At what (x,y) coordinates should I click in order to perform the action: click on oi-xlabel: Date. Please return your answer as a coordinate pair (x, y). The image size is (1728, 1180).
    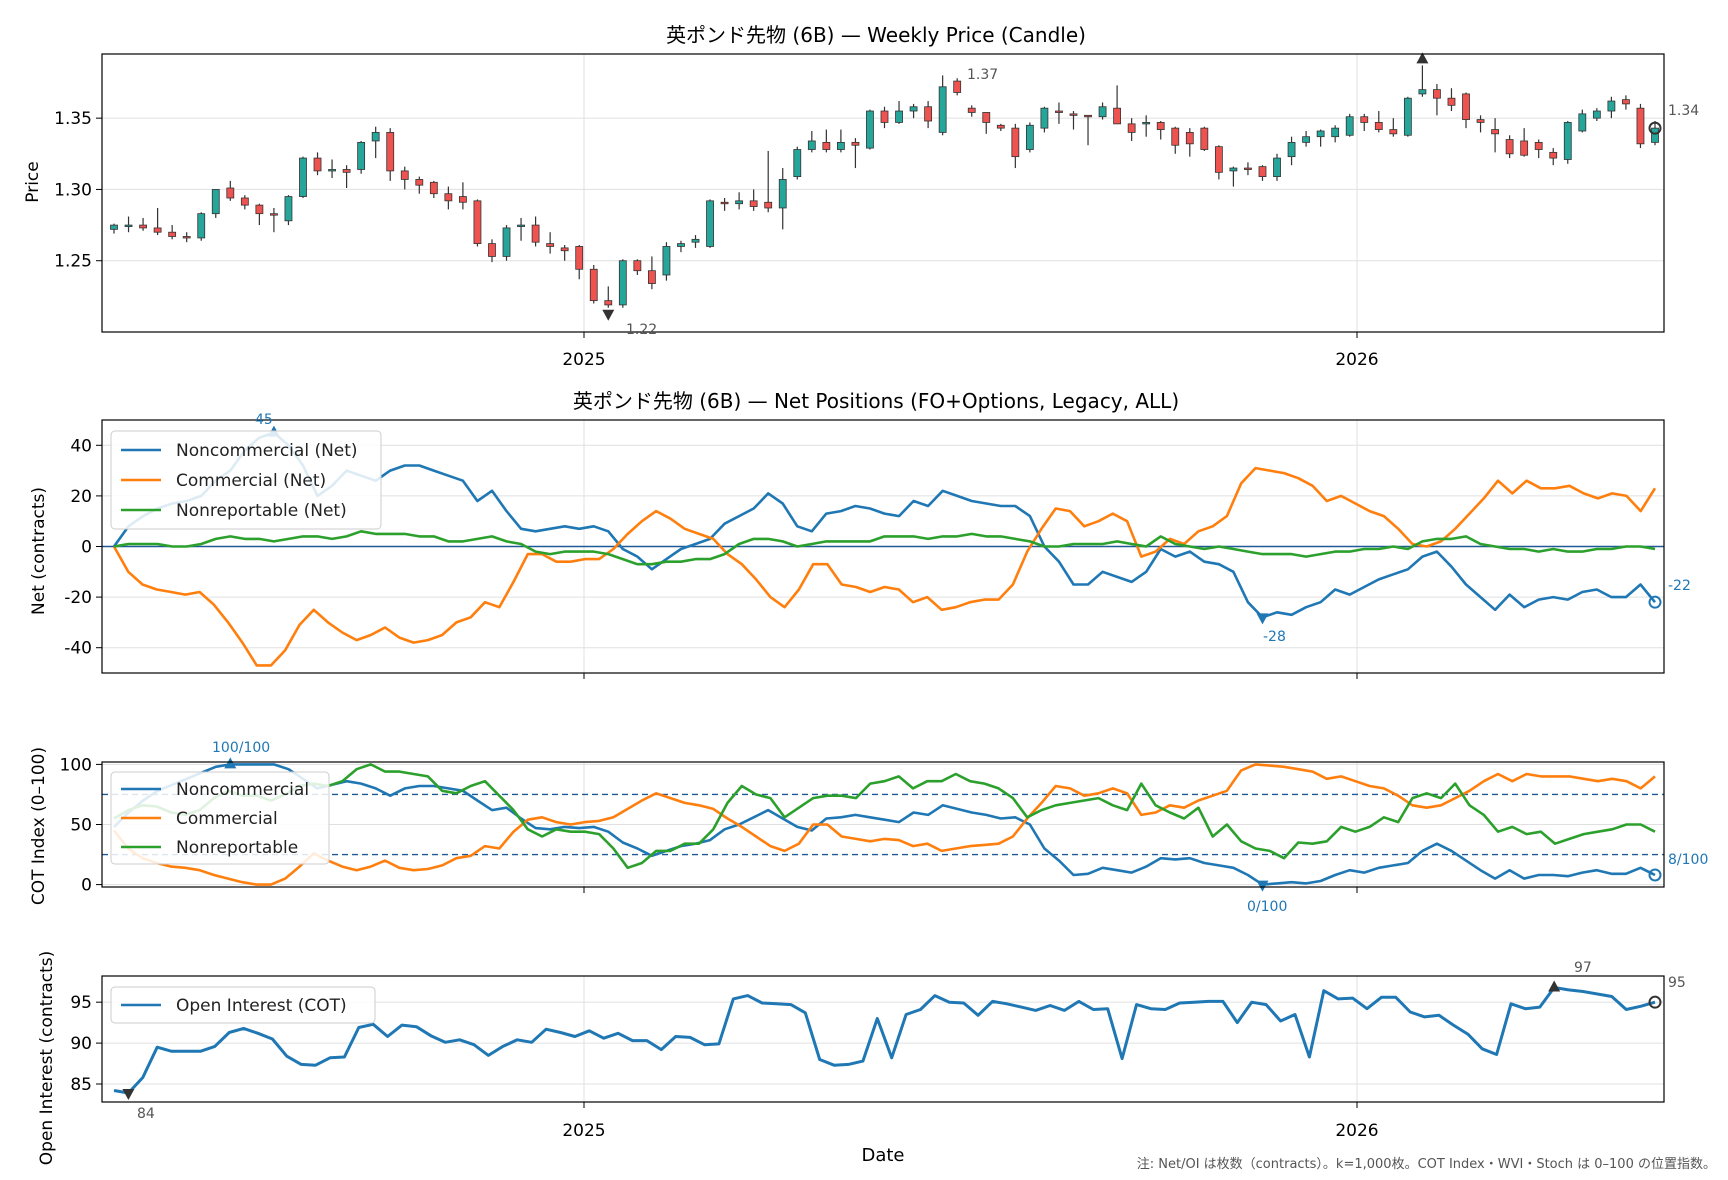
    Looking at the image, I should click on (882, 1155).